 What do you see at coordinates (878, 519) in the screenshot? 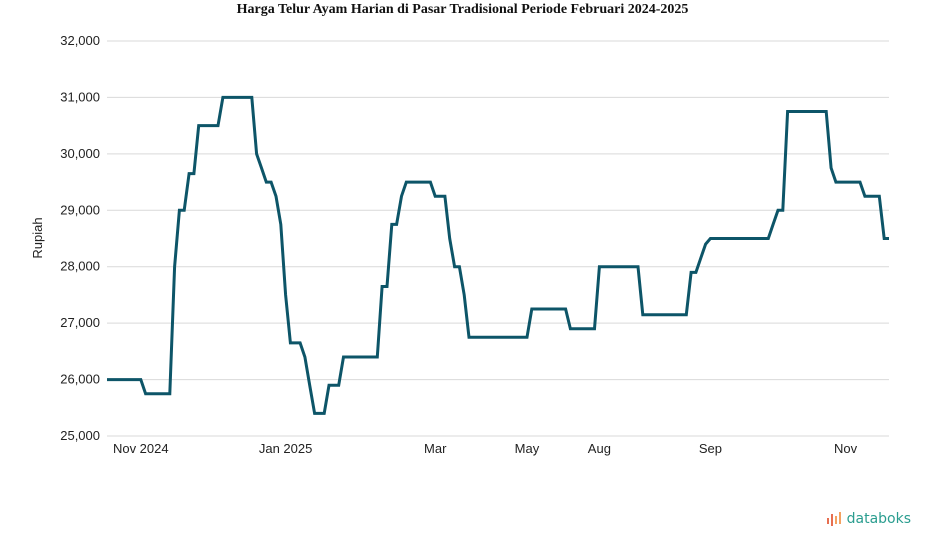
I see `databoks-logo-text: databoks` at bounding box center [878, 519].